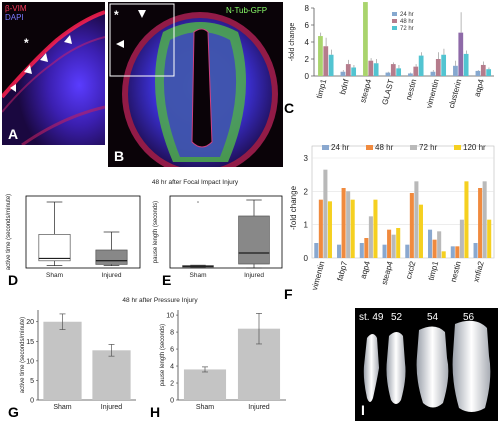 The width and height of the screenshot is (500, 426). I want to click on stain-label-dapi: DAPI, so click(14, 17).